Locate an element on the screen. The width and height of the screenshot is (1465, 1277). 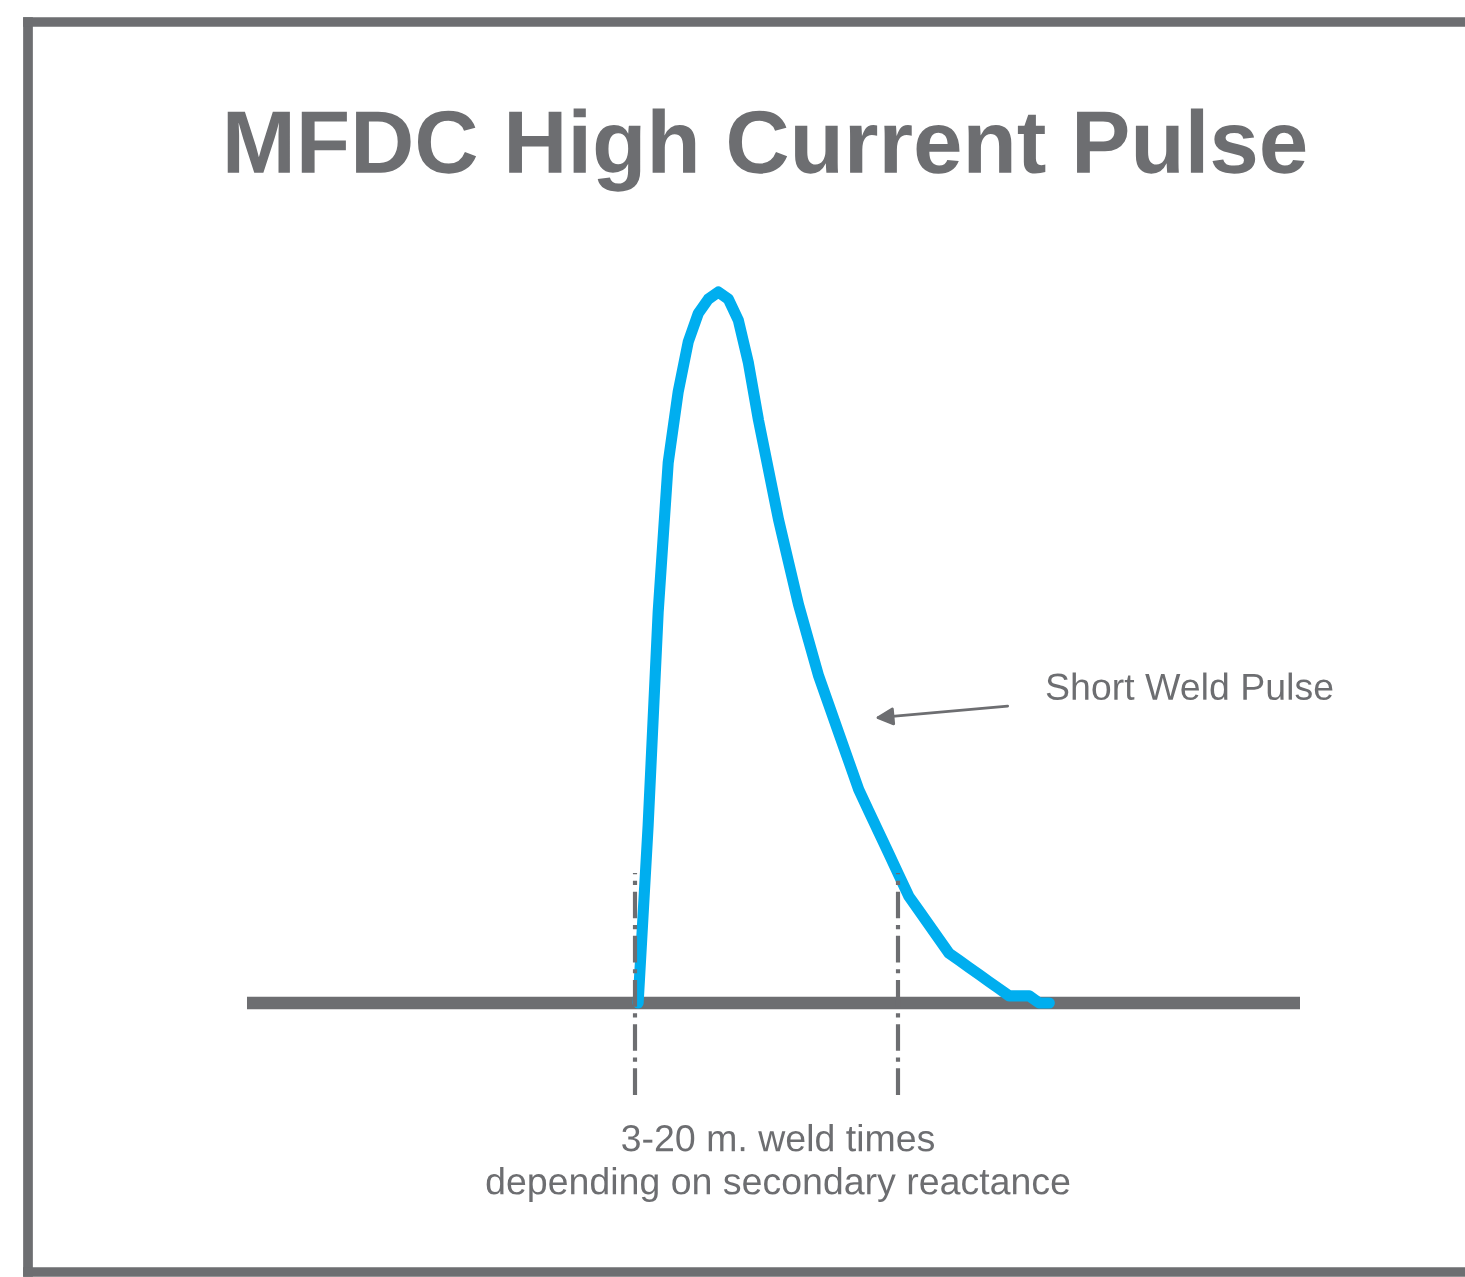
text: 3-20 m. weld times depending on secondary reactance is located at coordinates (778, 1163).